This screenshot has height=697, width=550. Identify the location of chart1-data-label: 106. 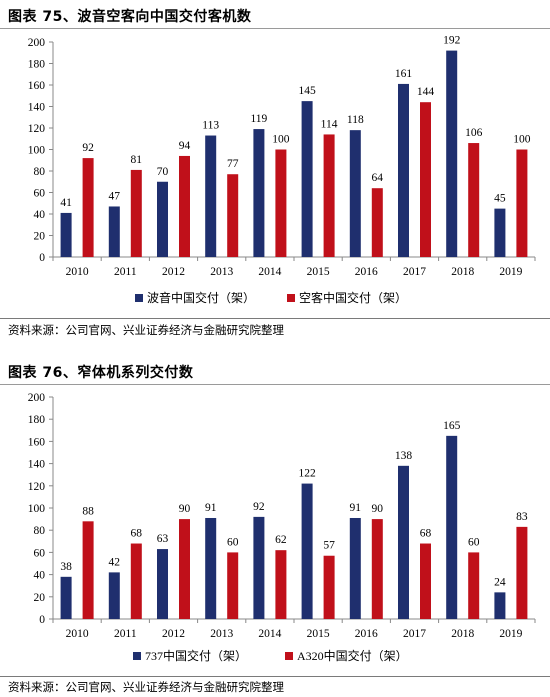
(474, 133).